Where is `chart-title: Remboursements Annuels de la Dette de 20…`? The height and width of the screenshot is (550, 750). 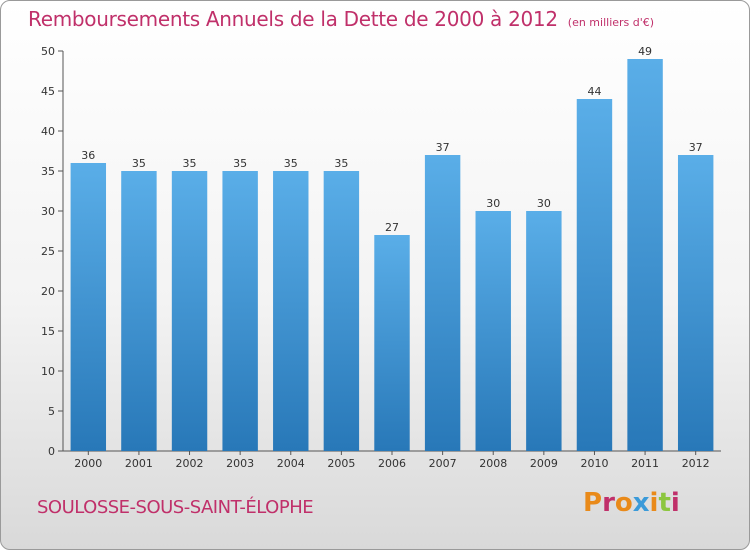 chart-title: Remboursements Annuels de la Dette de 20… is located at coordinates (341, 19).